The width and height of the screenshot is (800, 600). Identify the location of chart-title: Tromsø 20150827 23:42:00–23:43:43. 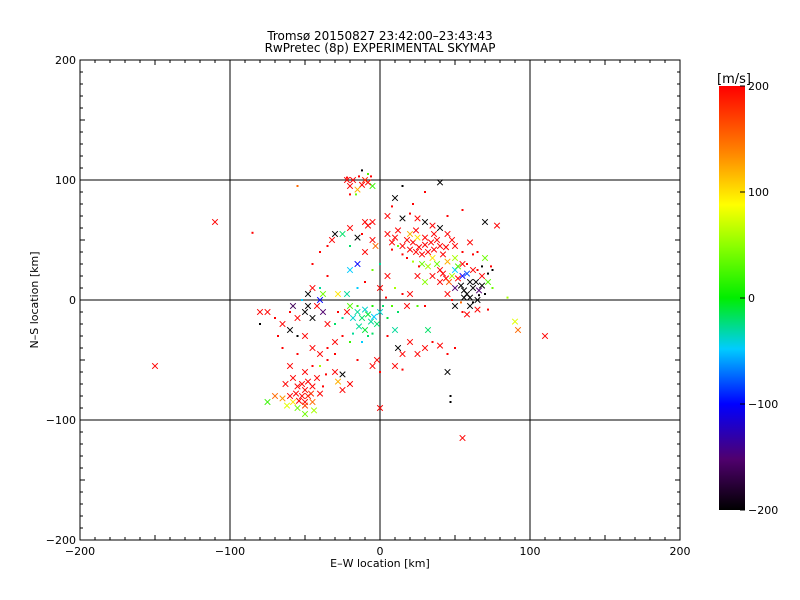
(379, 36).